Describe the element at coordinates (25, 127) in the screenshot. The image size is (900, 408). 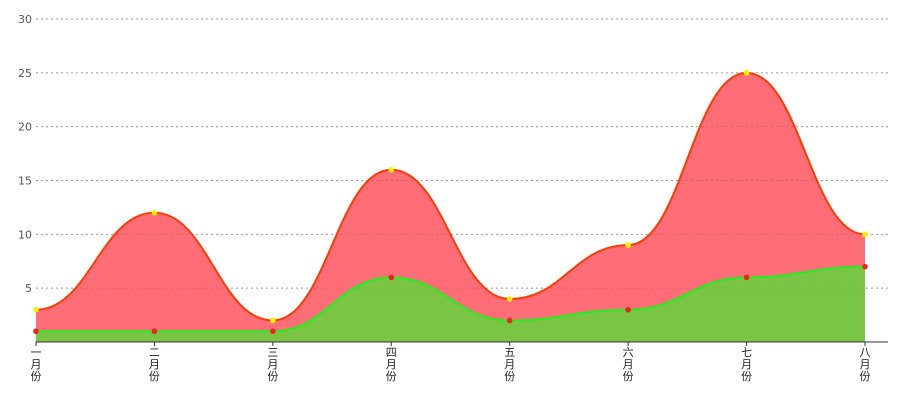
I see `y-tick-label: 20` at that location.